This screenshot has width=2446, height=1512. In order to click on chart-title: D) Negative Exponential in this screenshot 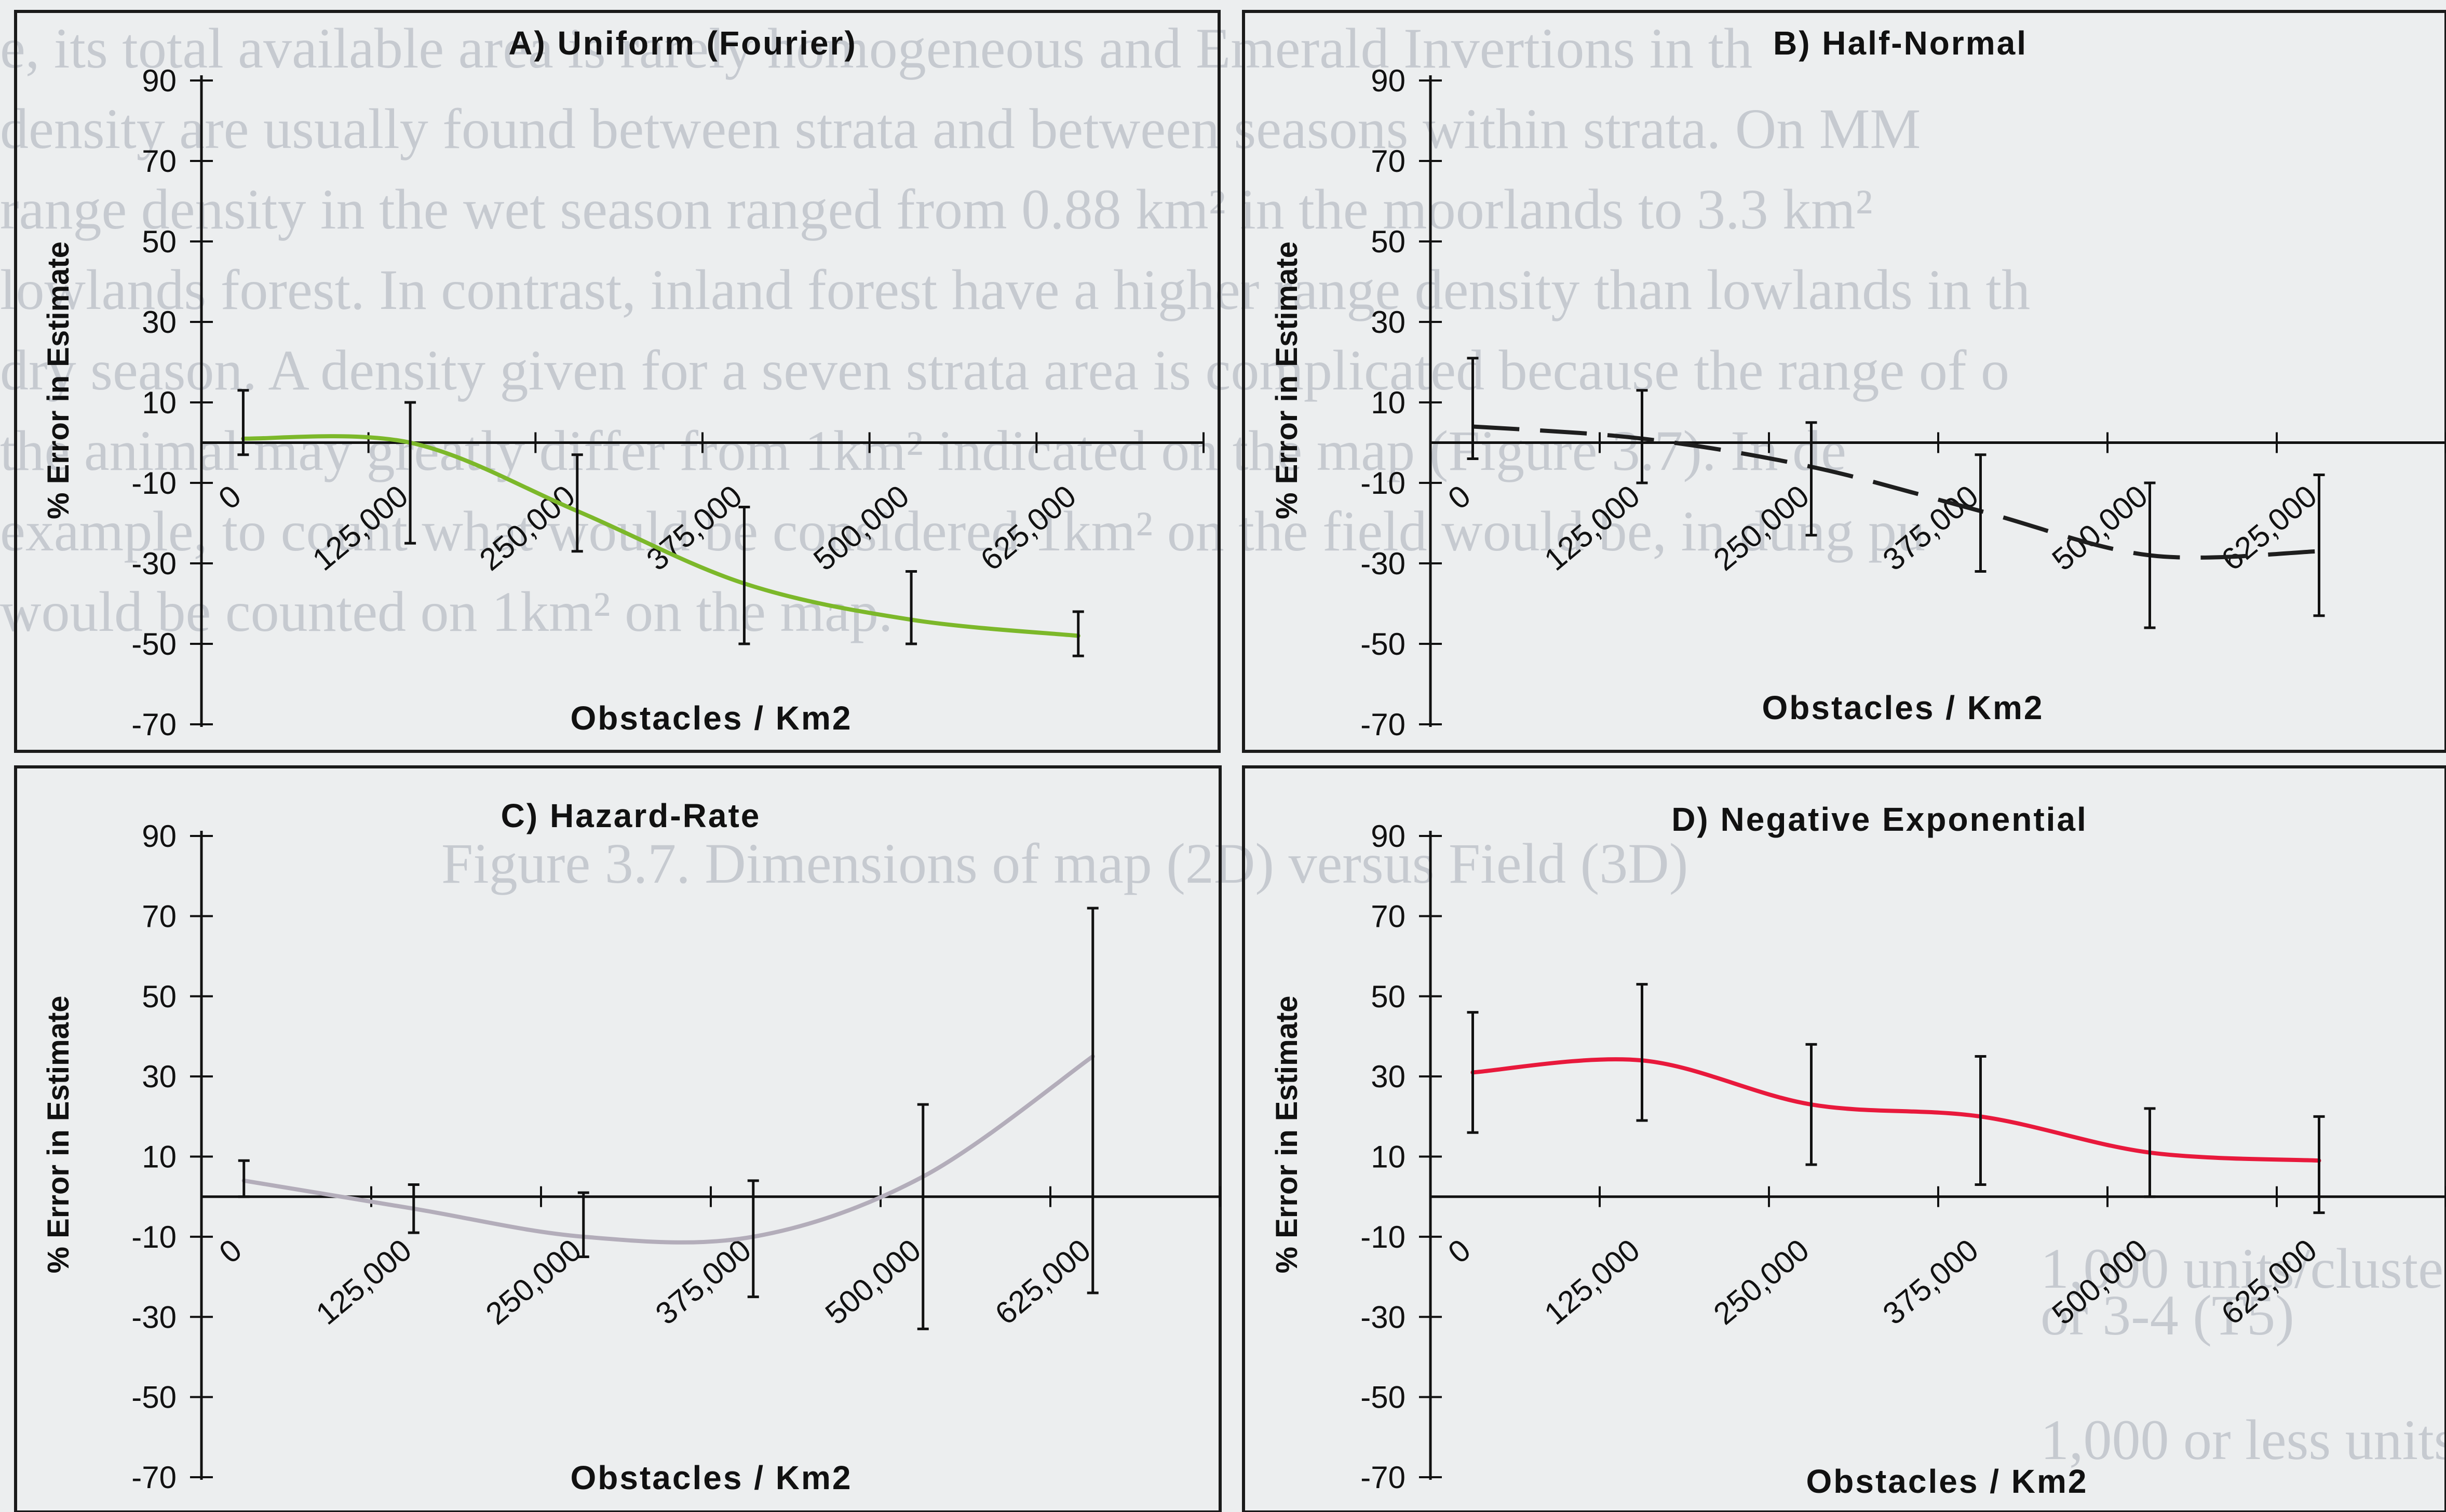, I will do `click(1879, 820)`.